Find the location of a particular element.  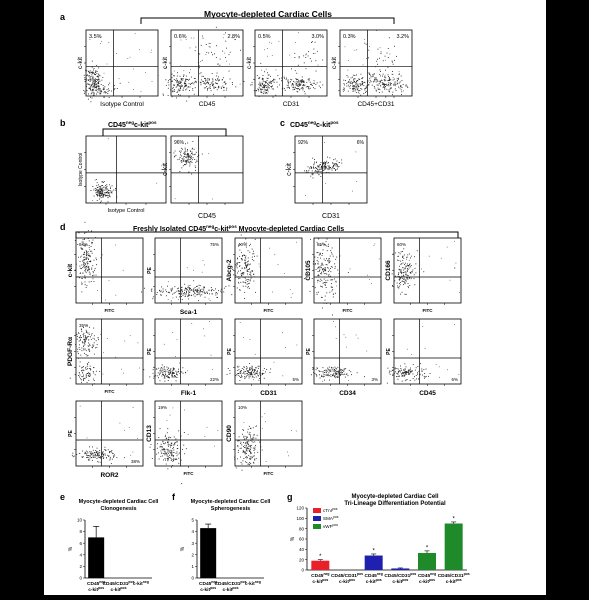

y-axis-label: Abcg-2 is located at coordinates (229, 270).